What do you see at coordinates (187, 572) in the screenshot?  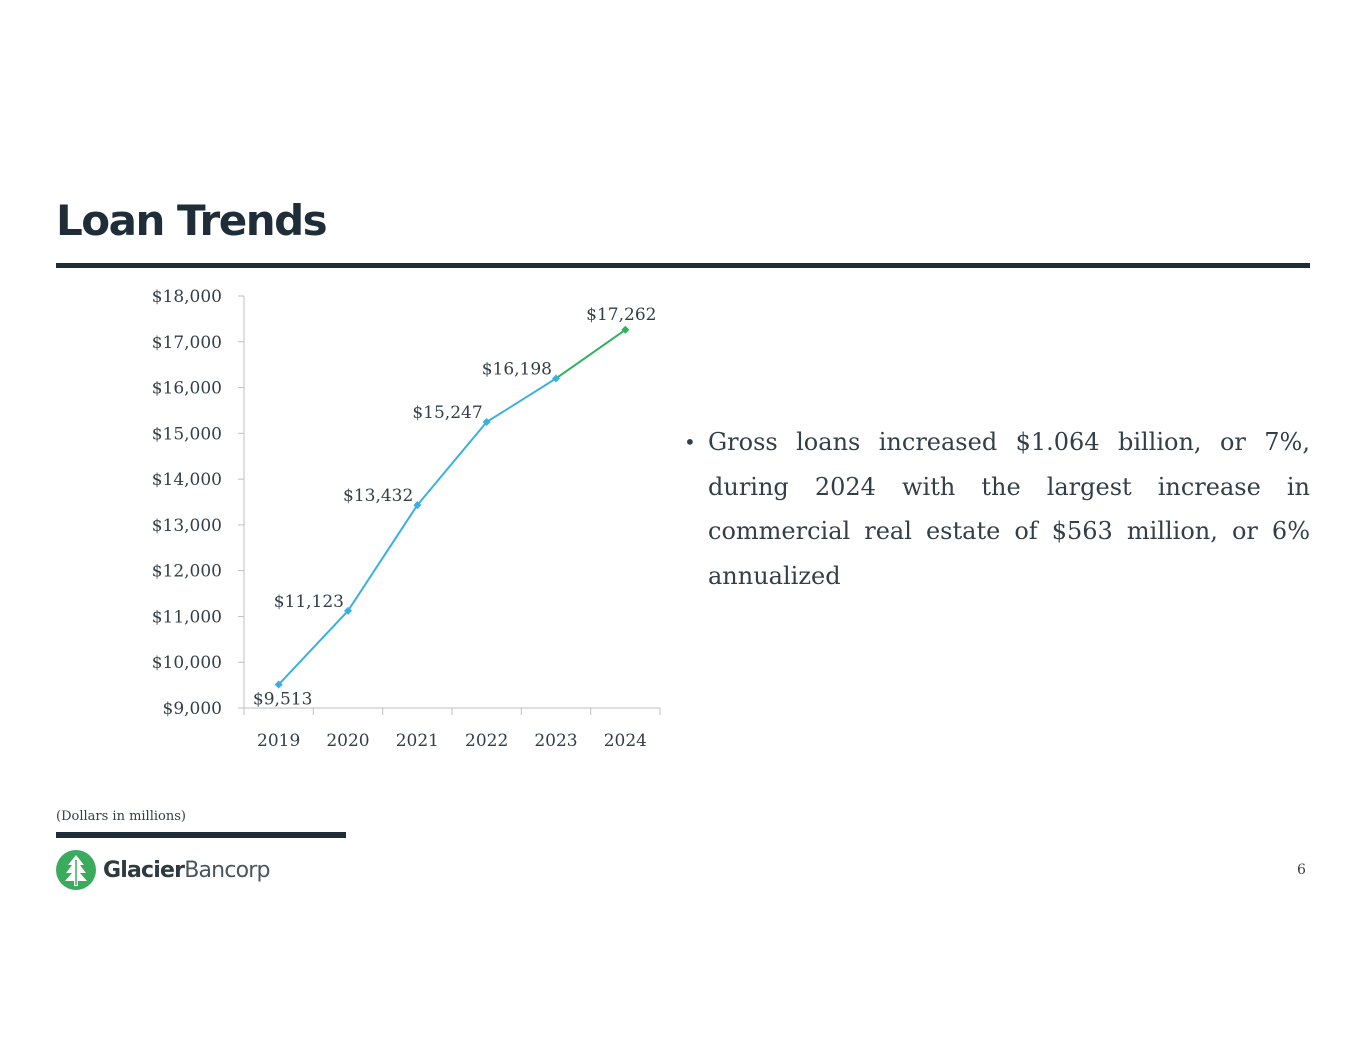 I see `y-tick-label: $12,000` at bounding box center [187, 572].